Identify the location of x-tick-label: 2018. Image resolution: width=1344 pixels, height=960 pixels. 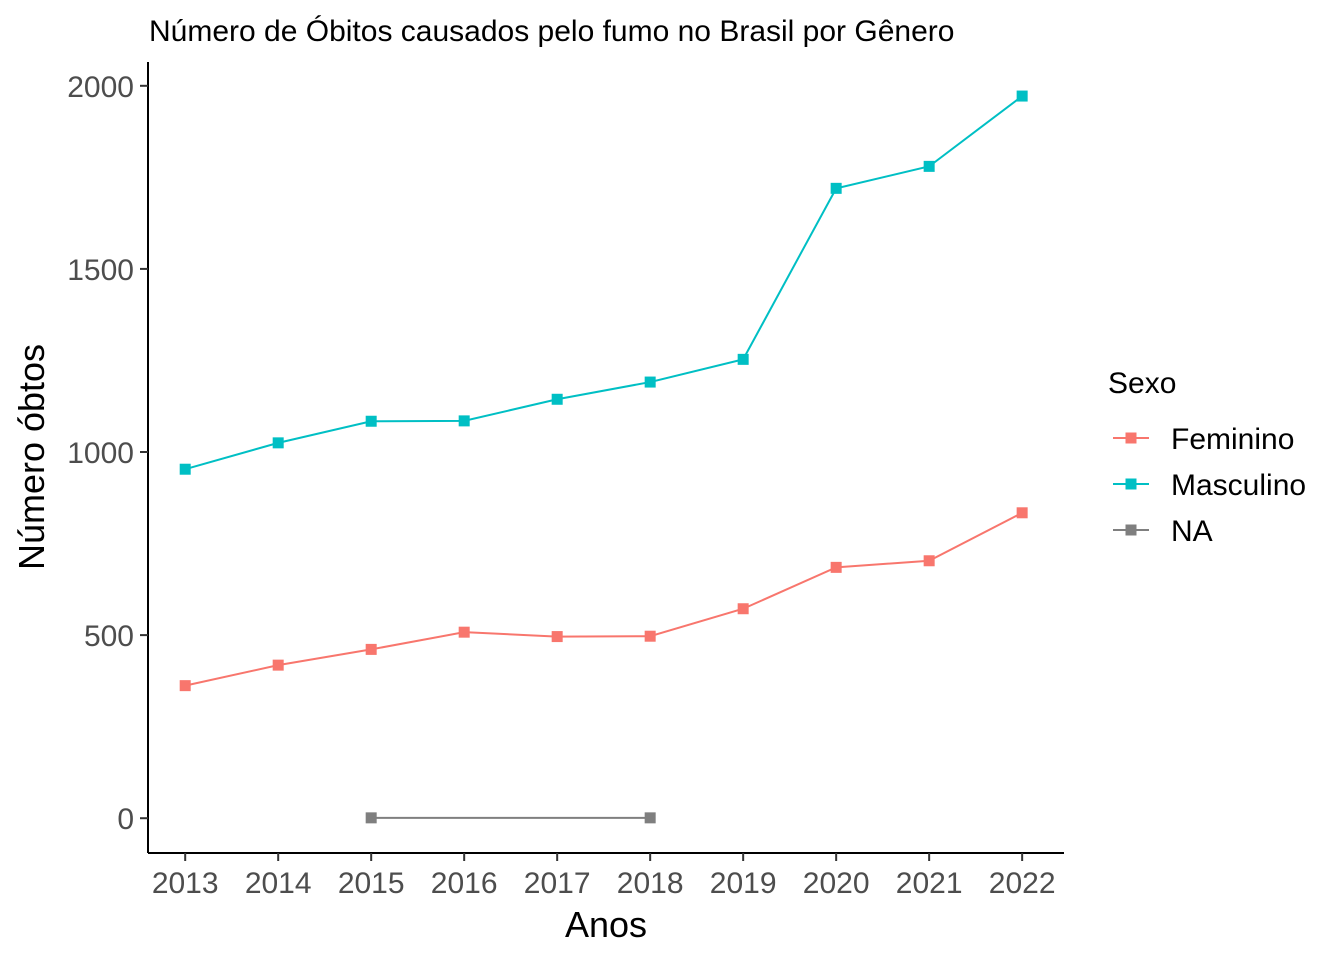
(650, 883).